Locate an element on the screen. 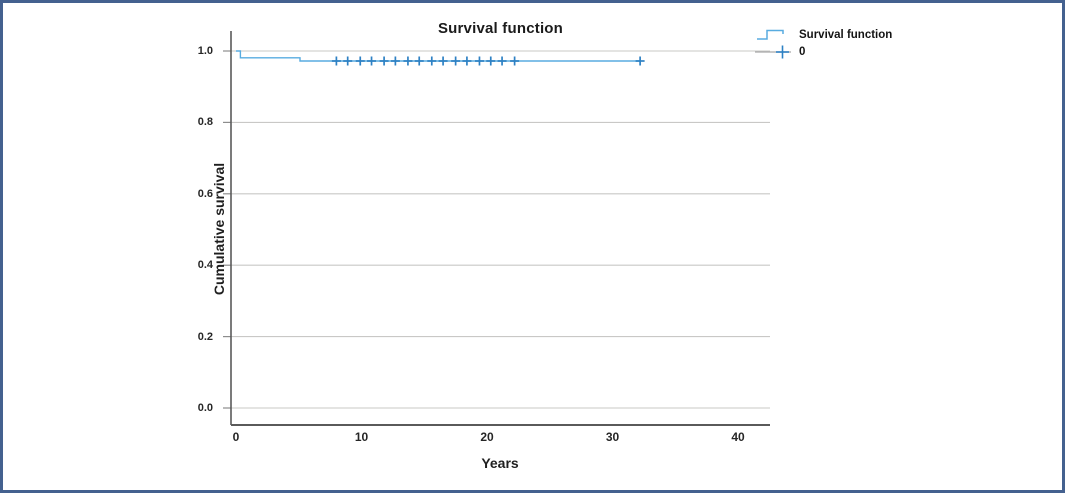 The height and width of the screenshot is (493, 1065). legend-entry-survival-function: Survival function is located at coordinates (823, 34).